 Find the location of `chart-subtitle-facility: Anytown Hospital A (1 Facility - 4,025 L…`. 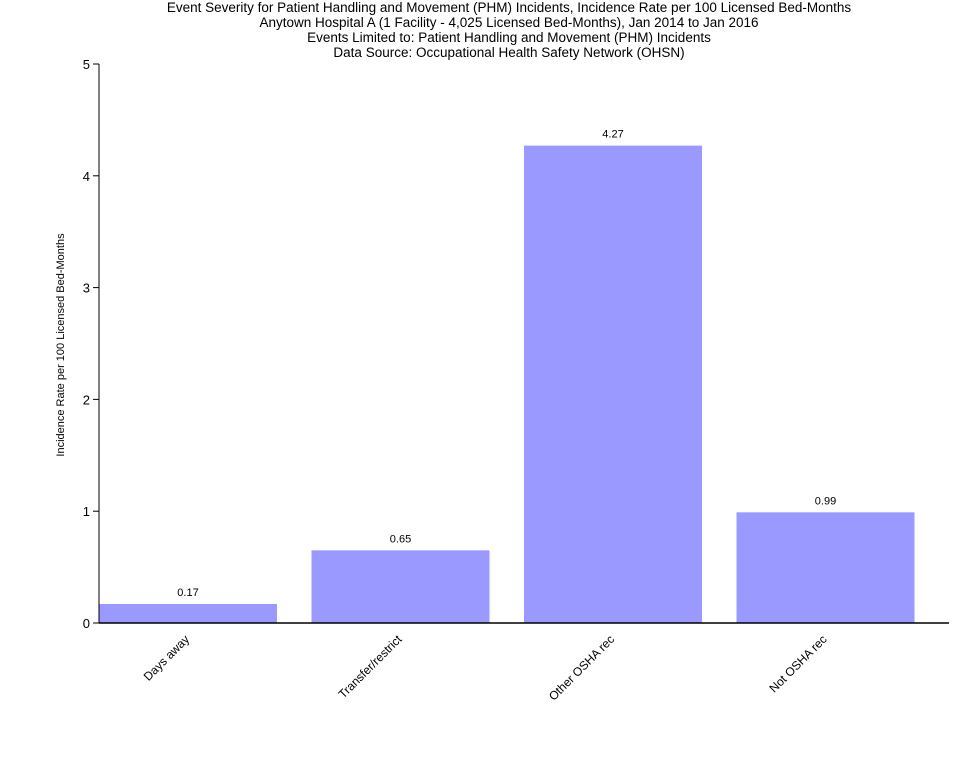

chart-subtitle-facility: Anytown Hospital A (1 Facility - 4,025 L… is located at coordinates (509, 22).